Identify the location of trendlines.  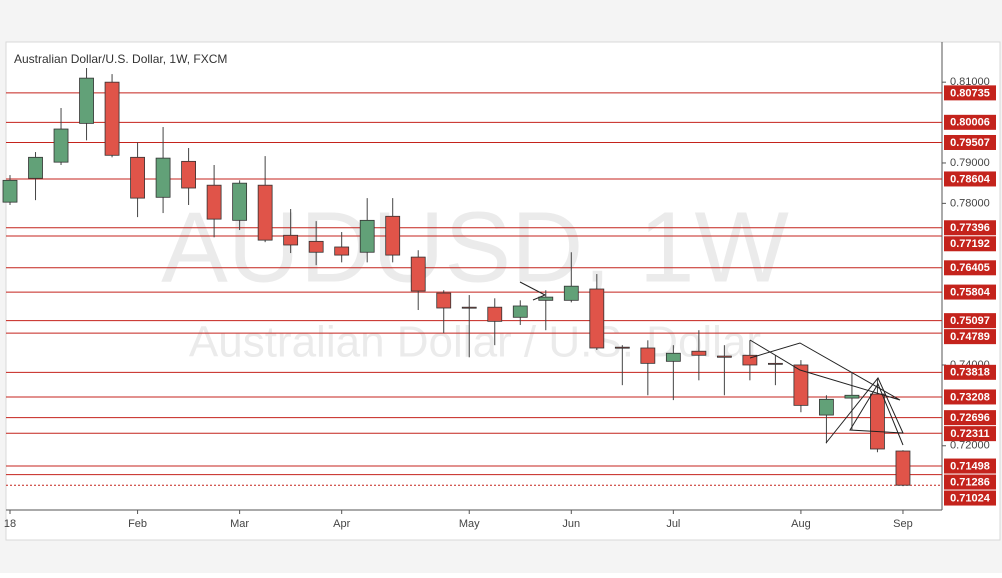
(711, 363).